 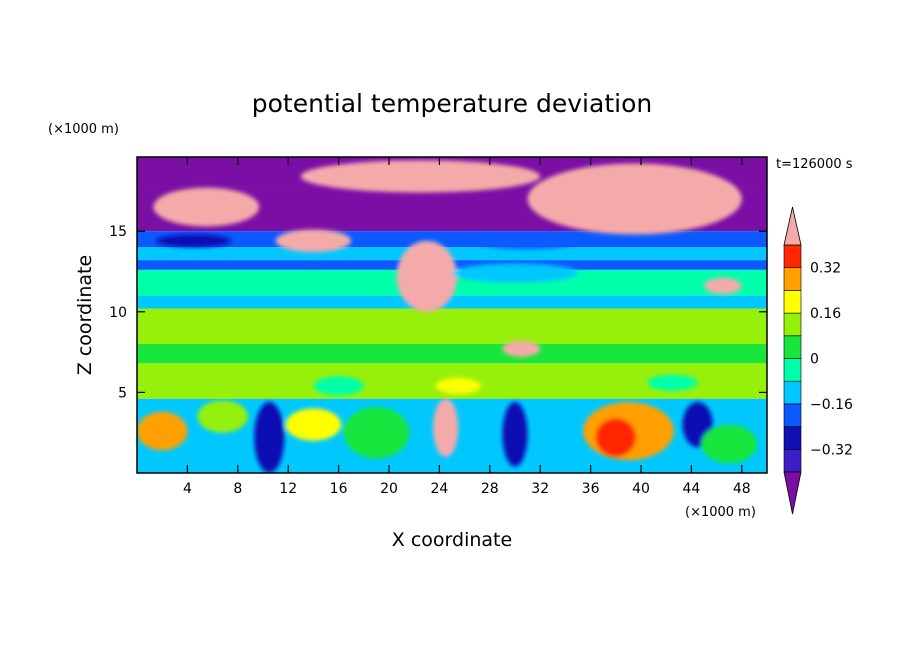 I want to click on y-tick-label: 10, so click(x=118, y=313).